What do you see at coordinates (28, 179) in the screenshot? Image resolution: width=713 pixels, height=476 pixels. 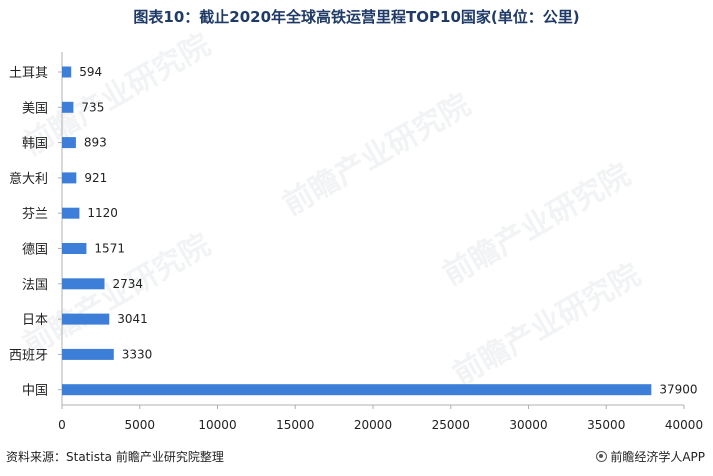 I see `category-label-3: 意大利` at bounding box center [28, 179].